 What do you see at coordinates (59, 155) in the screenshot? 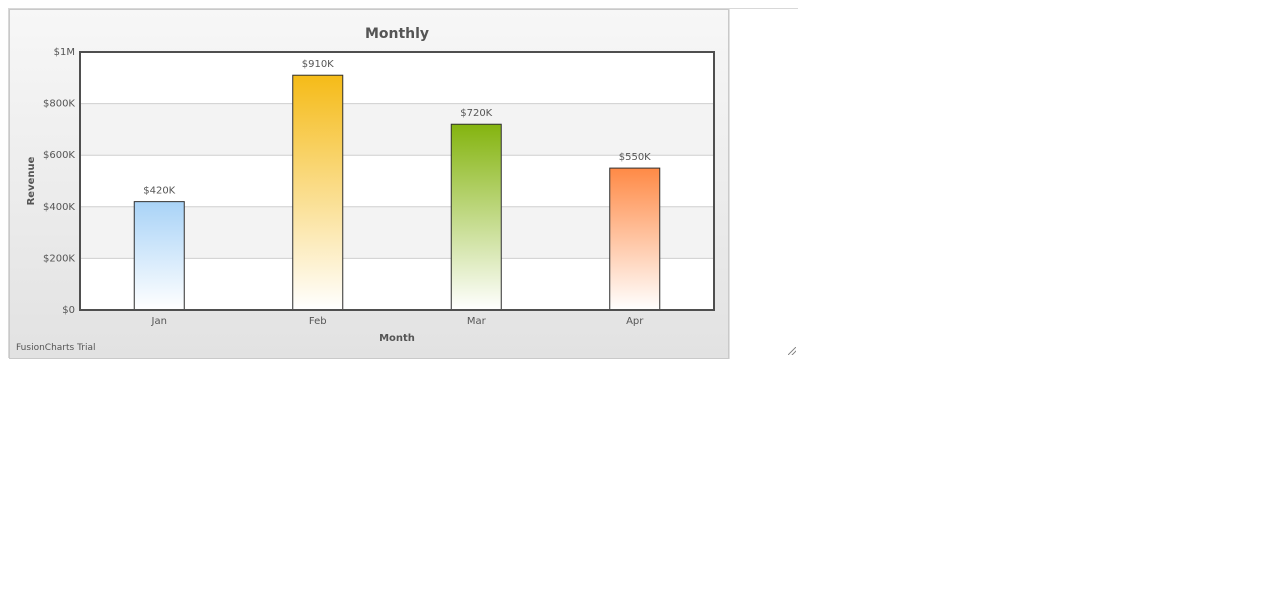
I see `y-tick-label: $600K` at bounding box center [59, 155].